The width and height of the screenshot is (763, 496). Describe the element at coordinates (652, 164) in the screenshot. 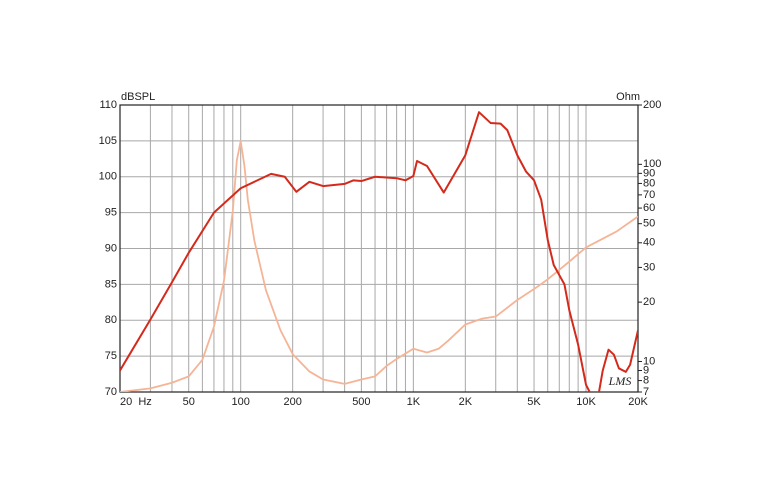

I see `y2-tick-label: 100` at that location.